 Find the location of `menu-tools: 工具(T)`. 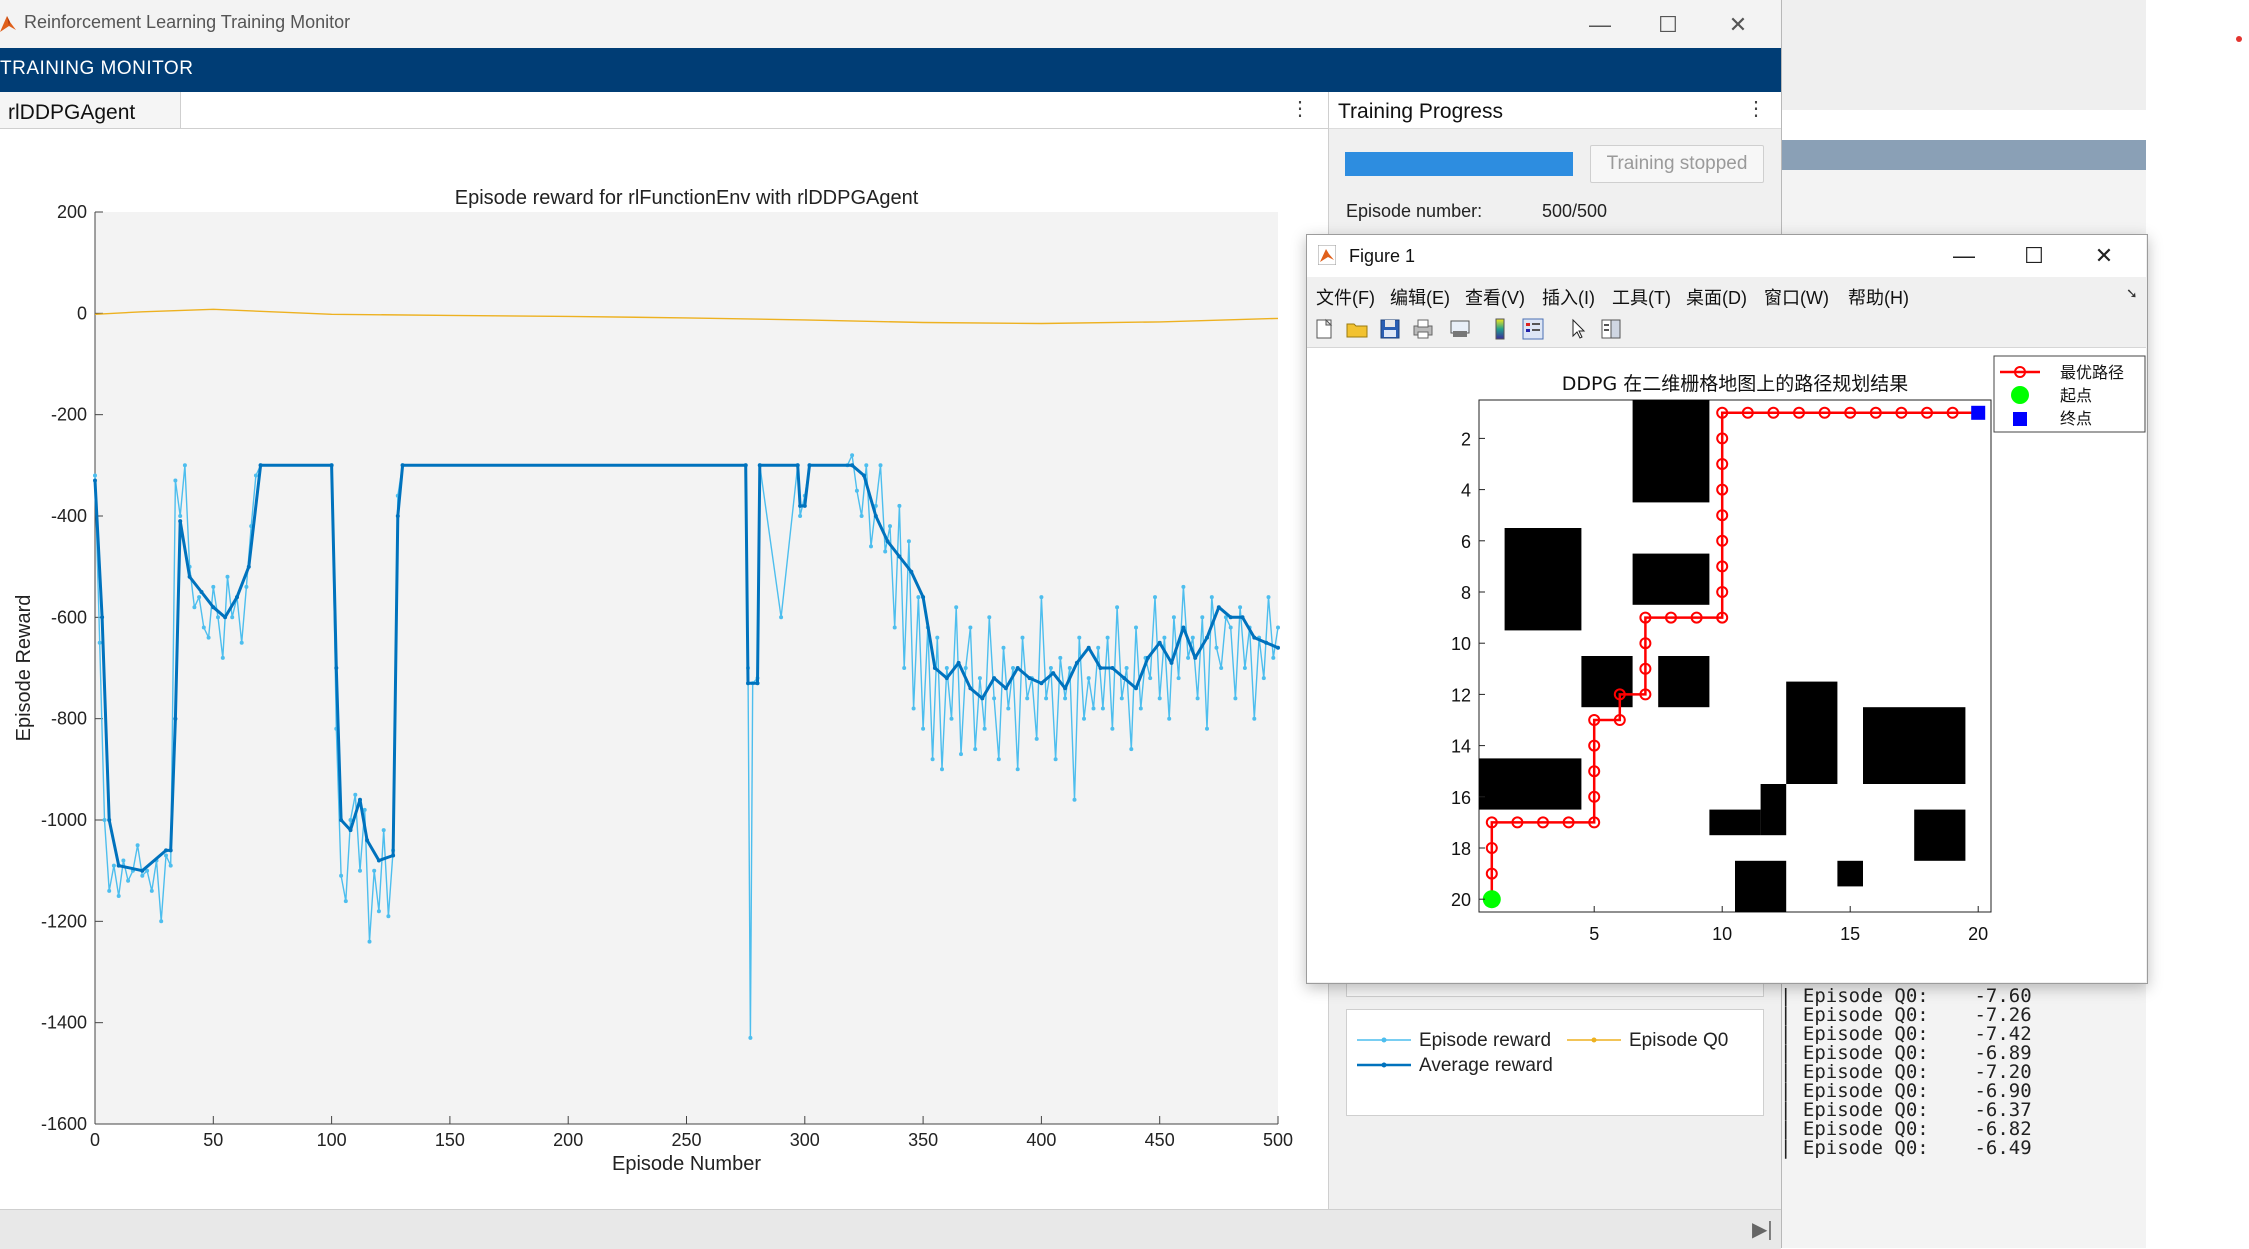

menu-tools: 工具(T) is located at coordinates (1641, 298).